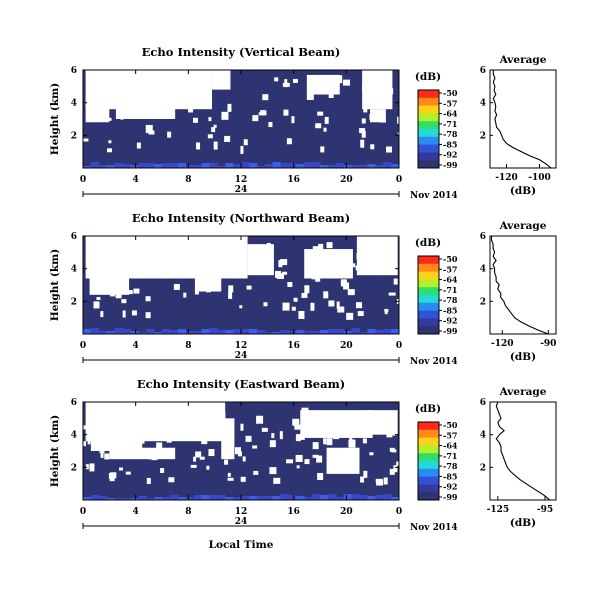 The width and height of the screenshot is (611, 598). Describe the element at coordinates (241, 218) in the screenshot. I see `panel-title: Echo Intensity (Northward Beam)` at that location.